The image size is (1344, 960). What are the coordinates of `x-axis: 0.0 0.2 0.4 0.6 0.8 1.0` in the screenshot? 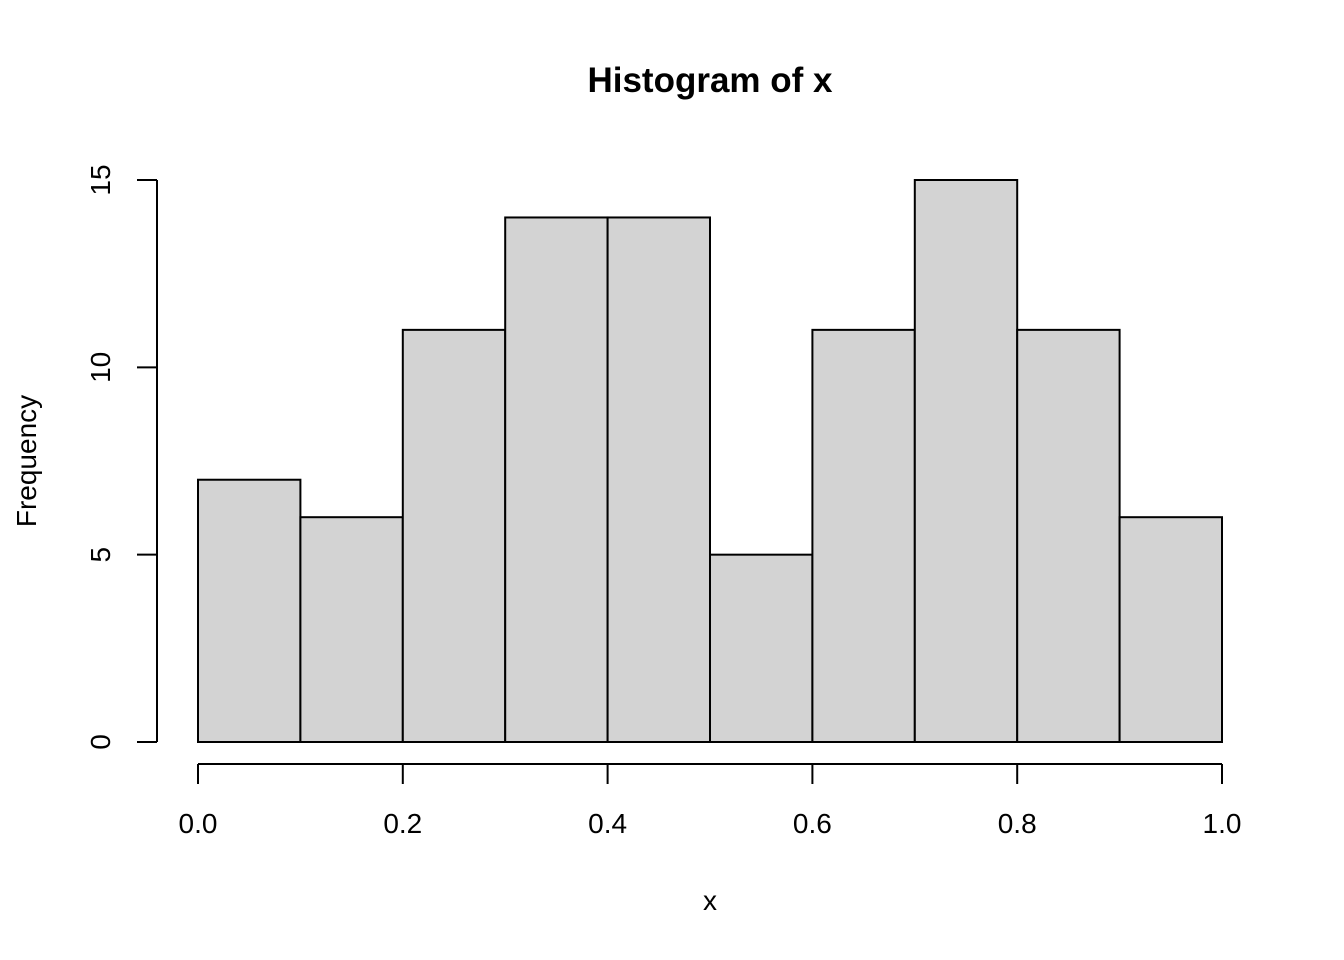 It's located at (710, 801).